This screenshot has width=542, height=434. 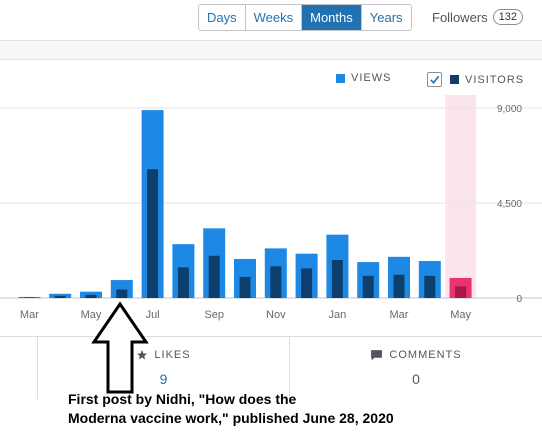 I want to click on visitors-checkbox, so click(x=434, y=79).